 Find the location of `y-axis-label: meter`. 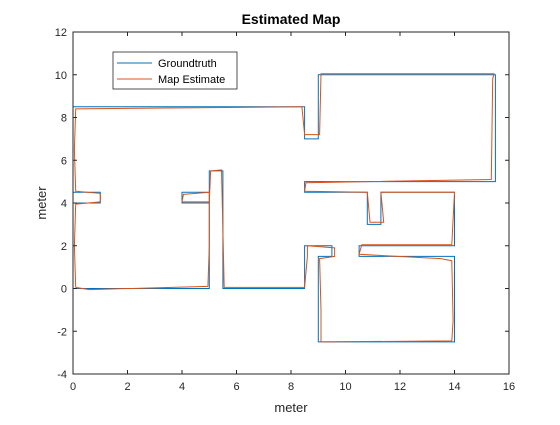

y-axis-label: meter is located at coordinates (41, 203).